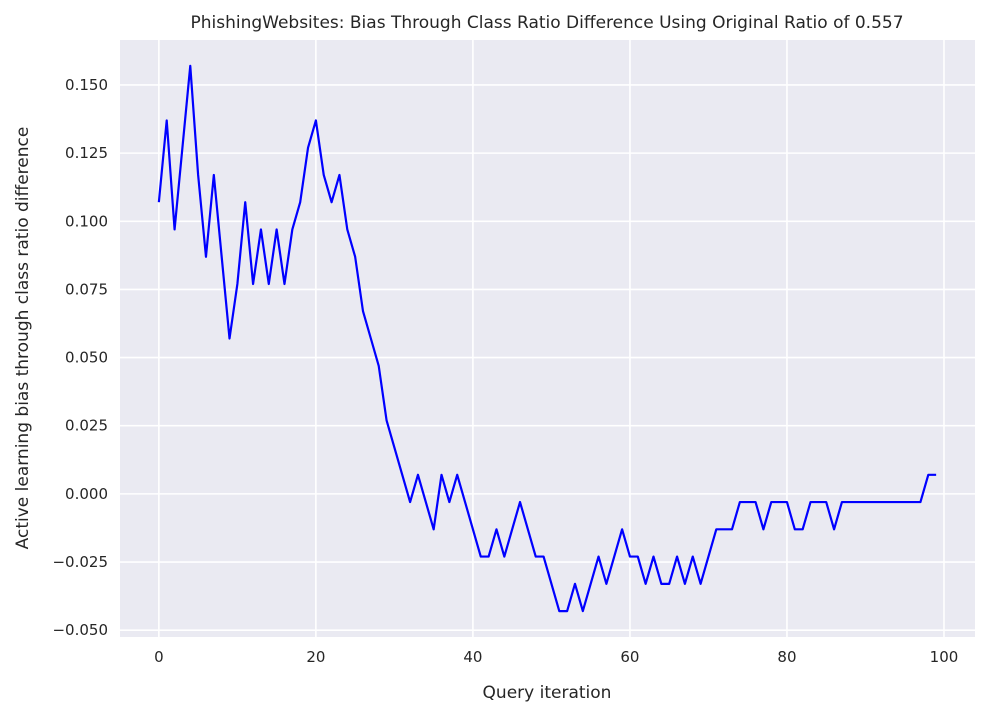 Image resolution: width=988 pixels, height=716 pixels. Describe the element at coordinates (80, 630) in the screenshot. I see `y-tick-label: −0.050` at that location.